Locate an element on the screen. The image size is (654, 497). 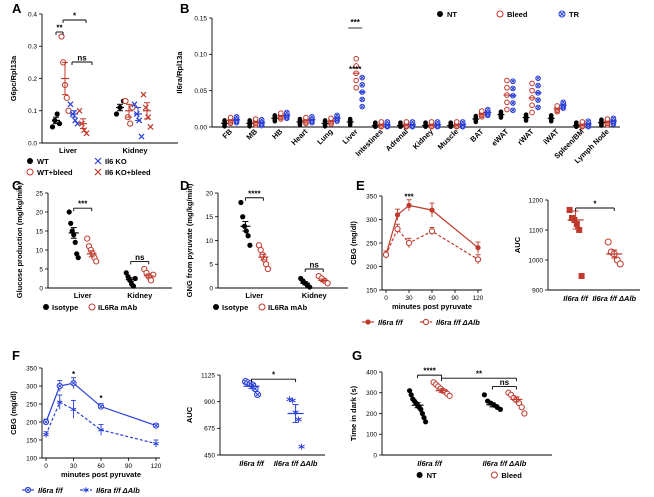
panel-f-ytick-label: 150 is located at coordinates (31, 440).